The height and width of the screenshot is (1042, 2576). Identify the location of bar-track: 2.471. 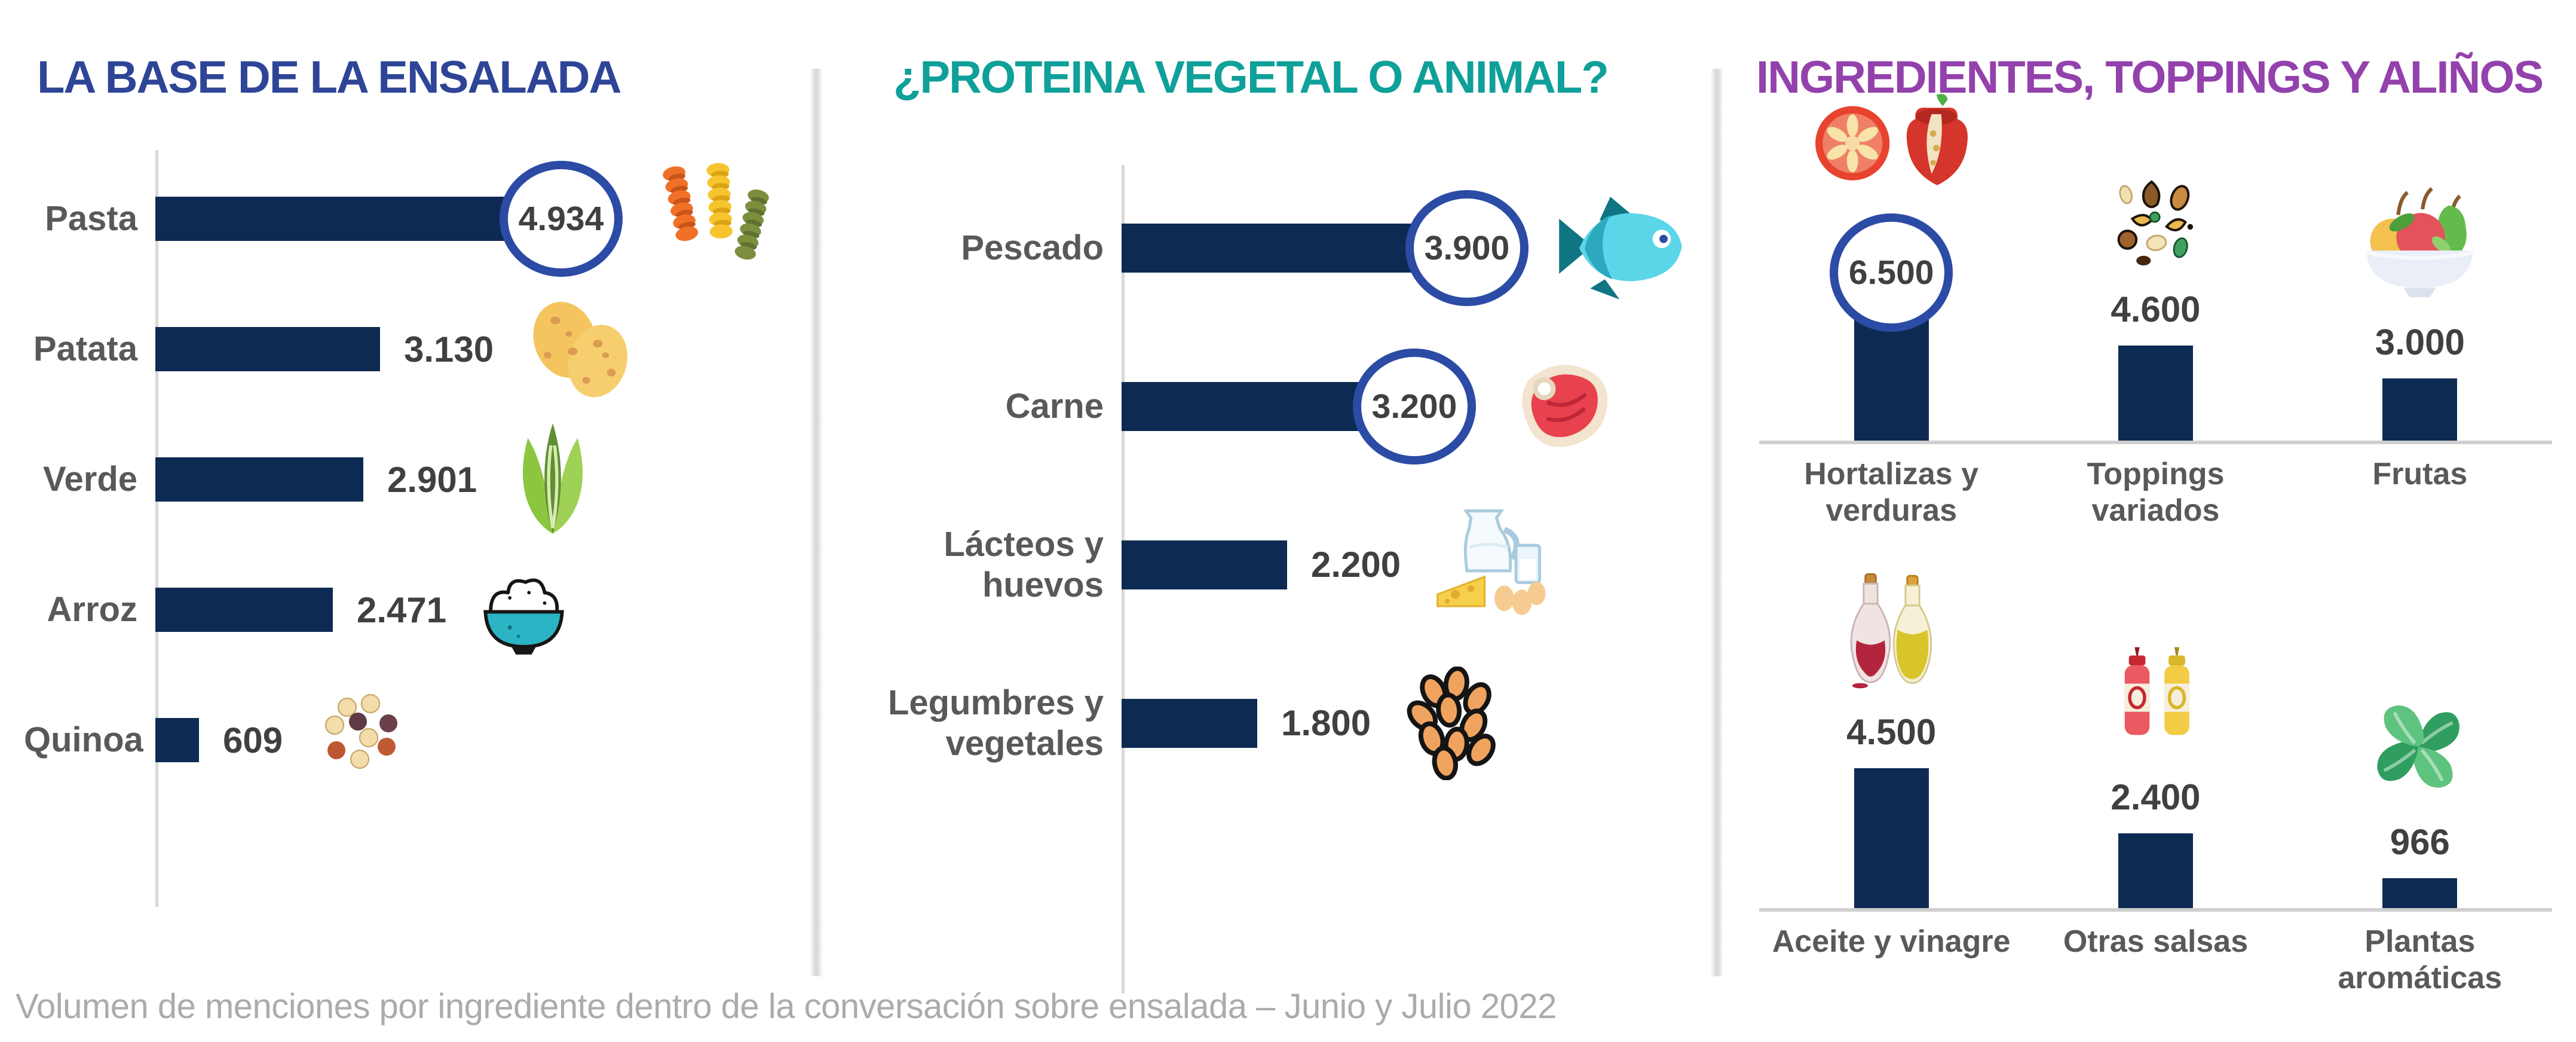
(482, 610).